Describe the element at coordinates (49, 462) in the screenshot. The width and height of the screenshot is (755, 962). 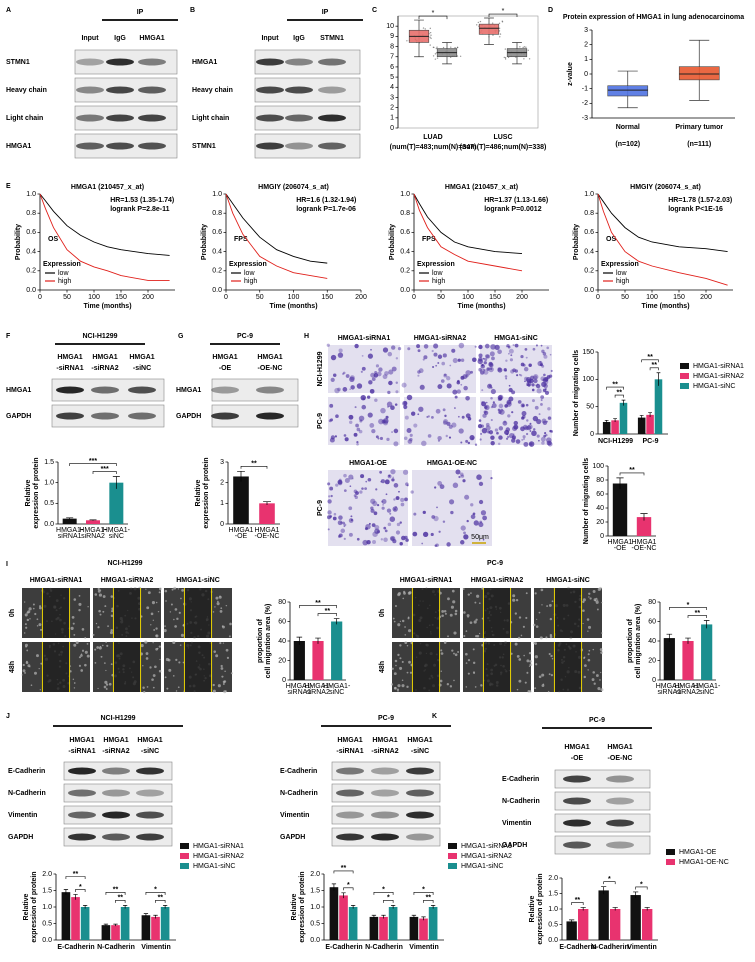
I see `y-tick-label: 1.5` at that location.